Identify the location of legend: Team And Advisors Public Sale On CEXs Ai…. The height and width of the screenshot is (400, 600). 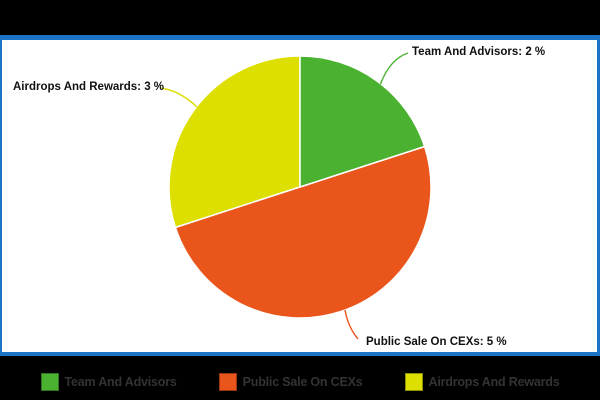
(300, 382).